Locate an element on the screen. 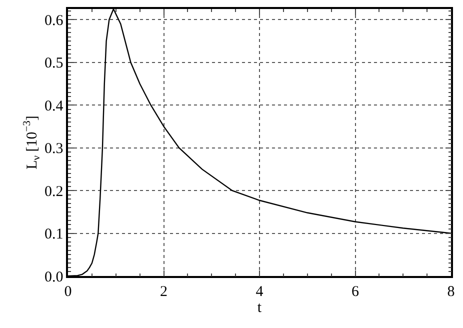 This screenshot has height=328, width=463. y-tick-label: 0.1 is located at coordinates (54, 234).